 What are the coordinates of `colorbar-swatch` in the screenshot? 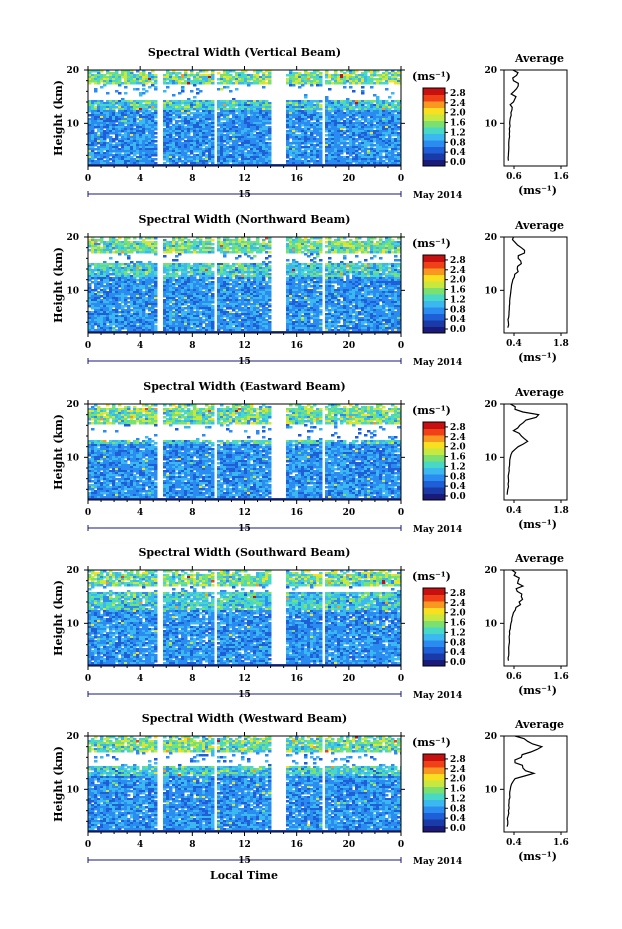 It's located at (434, 130).